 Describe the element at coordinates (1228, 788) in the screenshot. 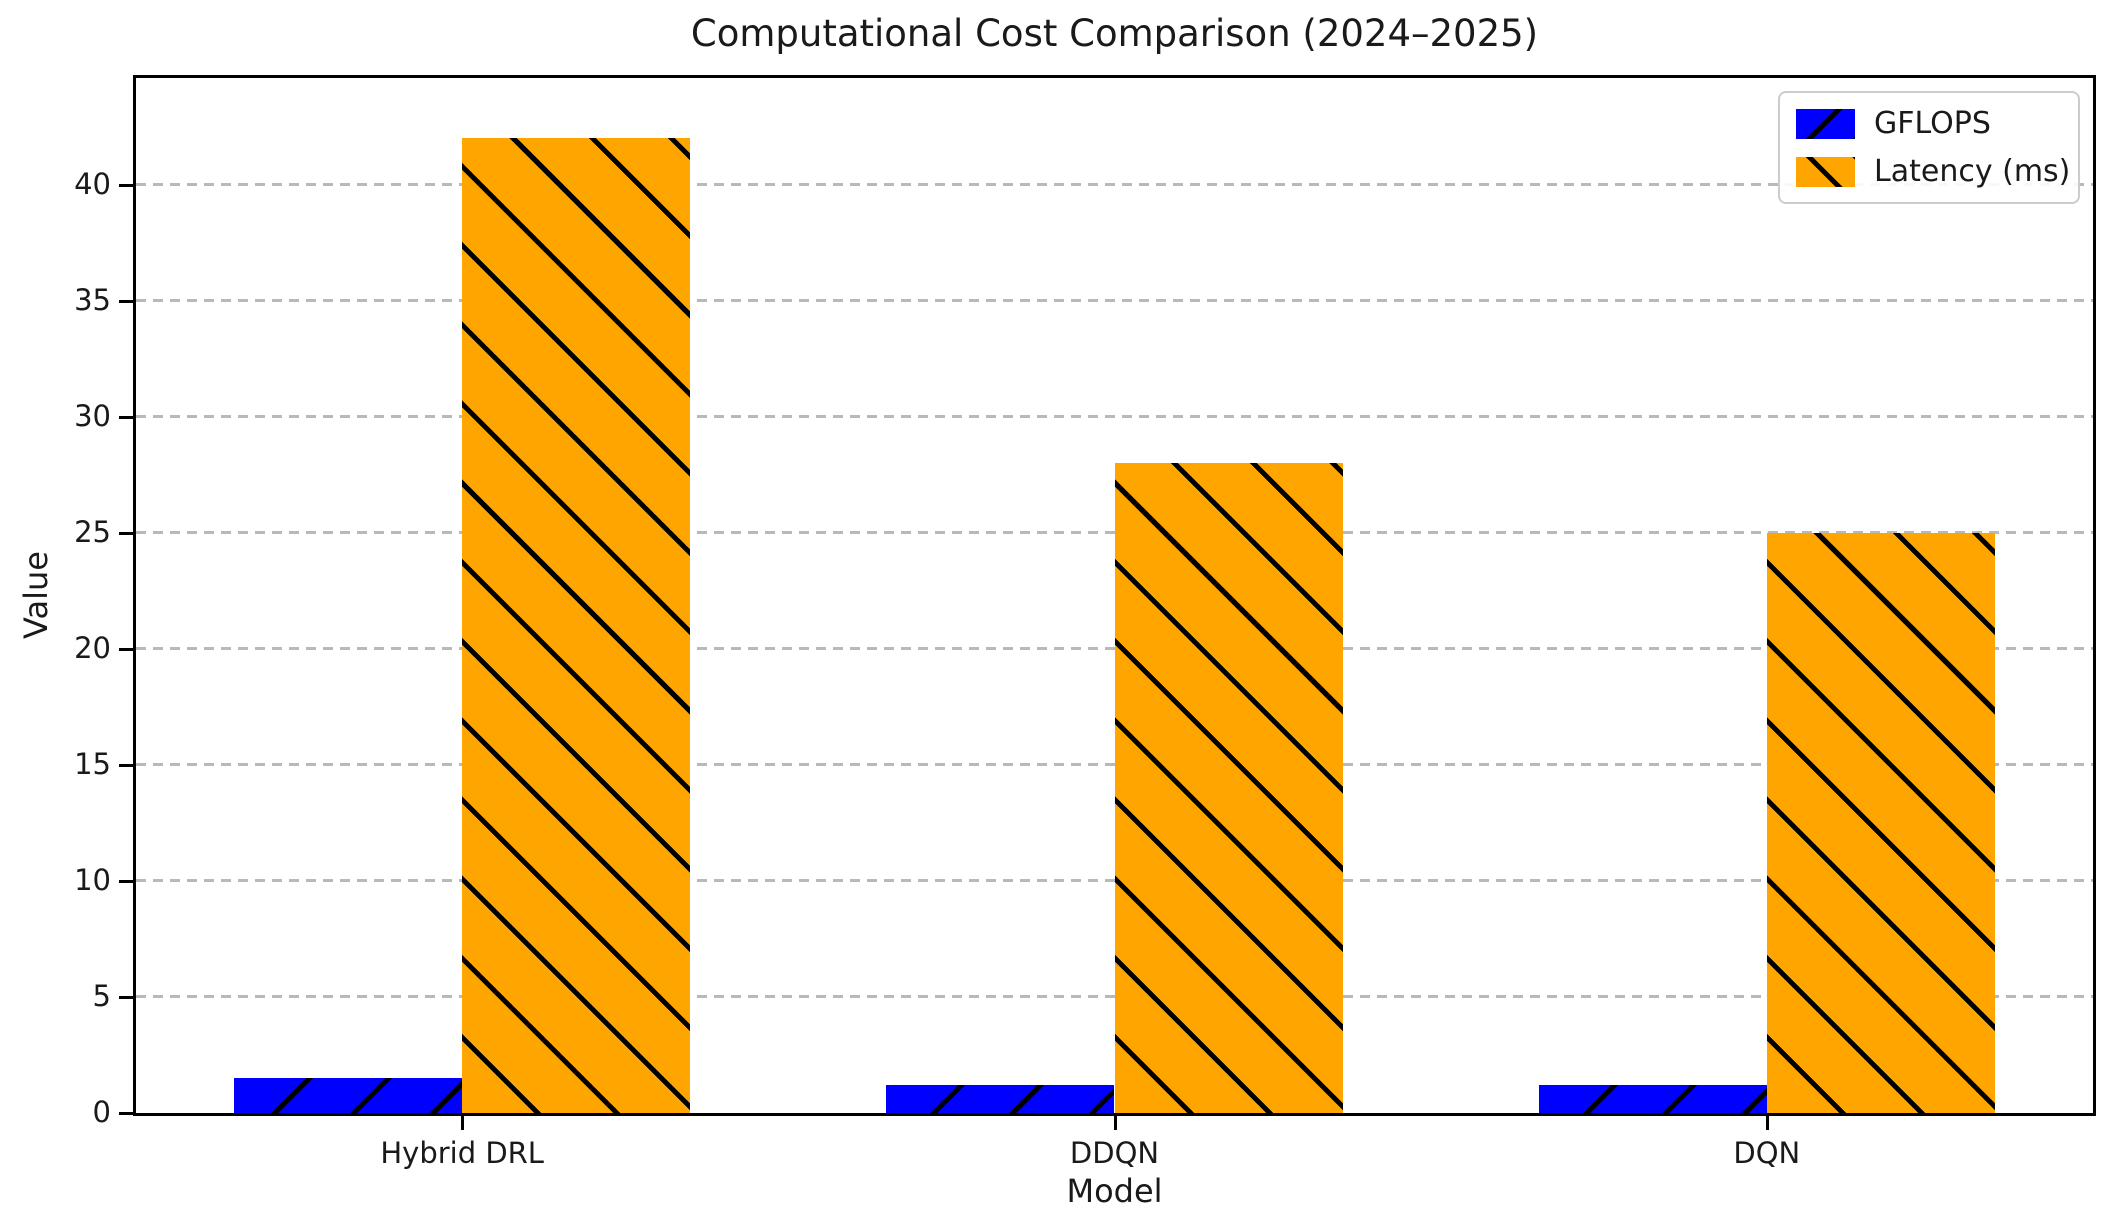

I see `bar-latency-ms-ddqn` at that location.